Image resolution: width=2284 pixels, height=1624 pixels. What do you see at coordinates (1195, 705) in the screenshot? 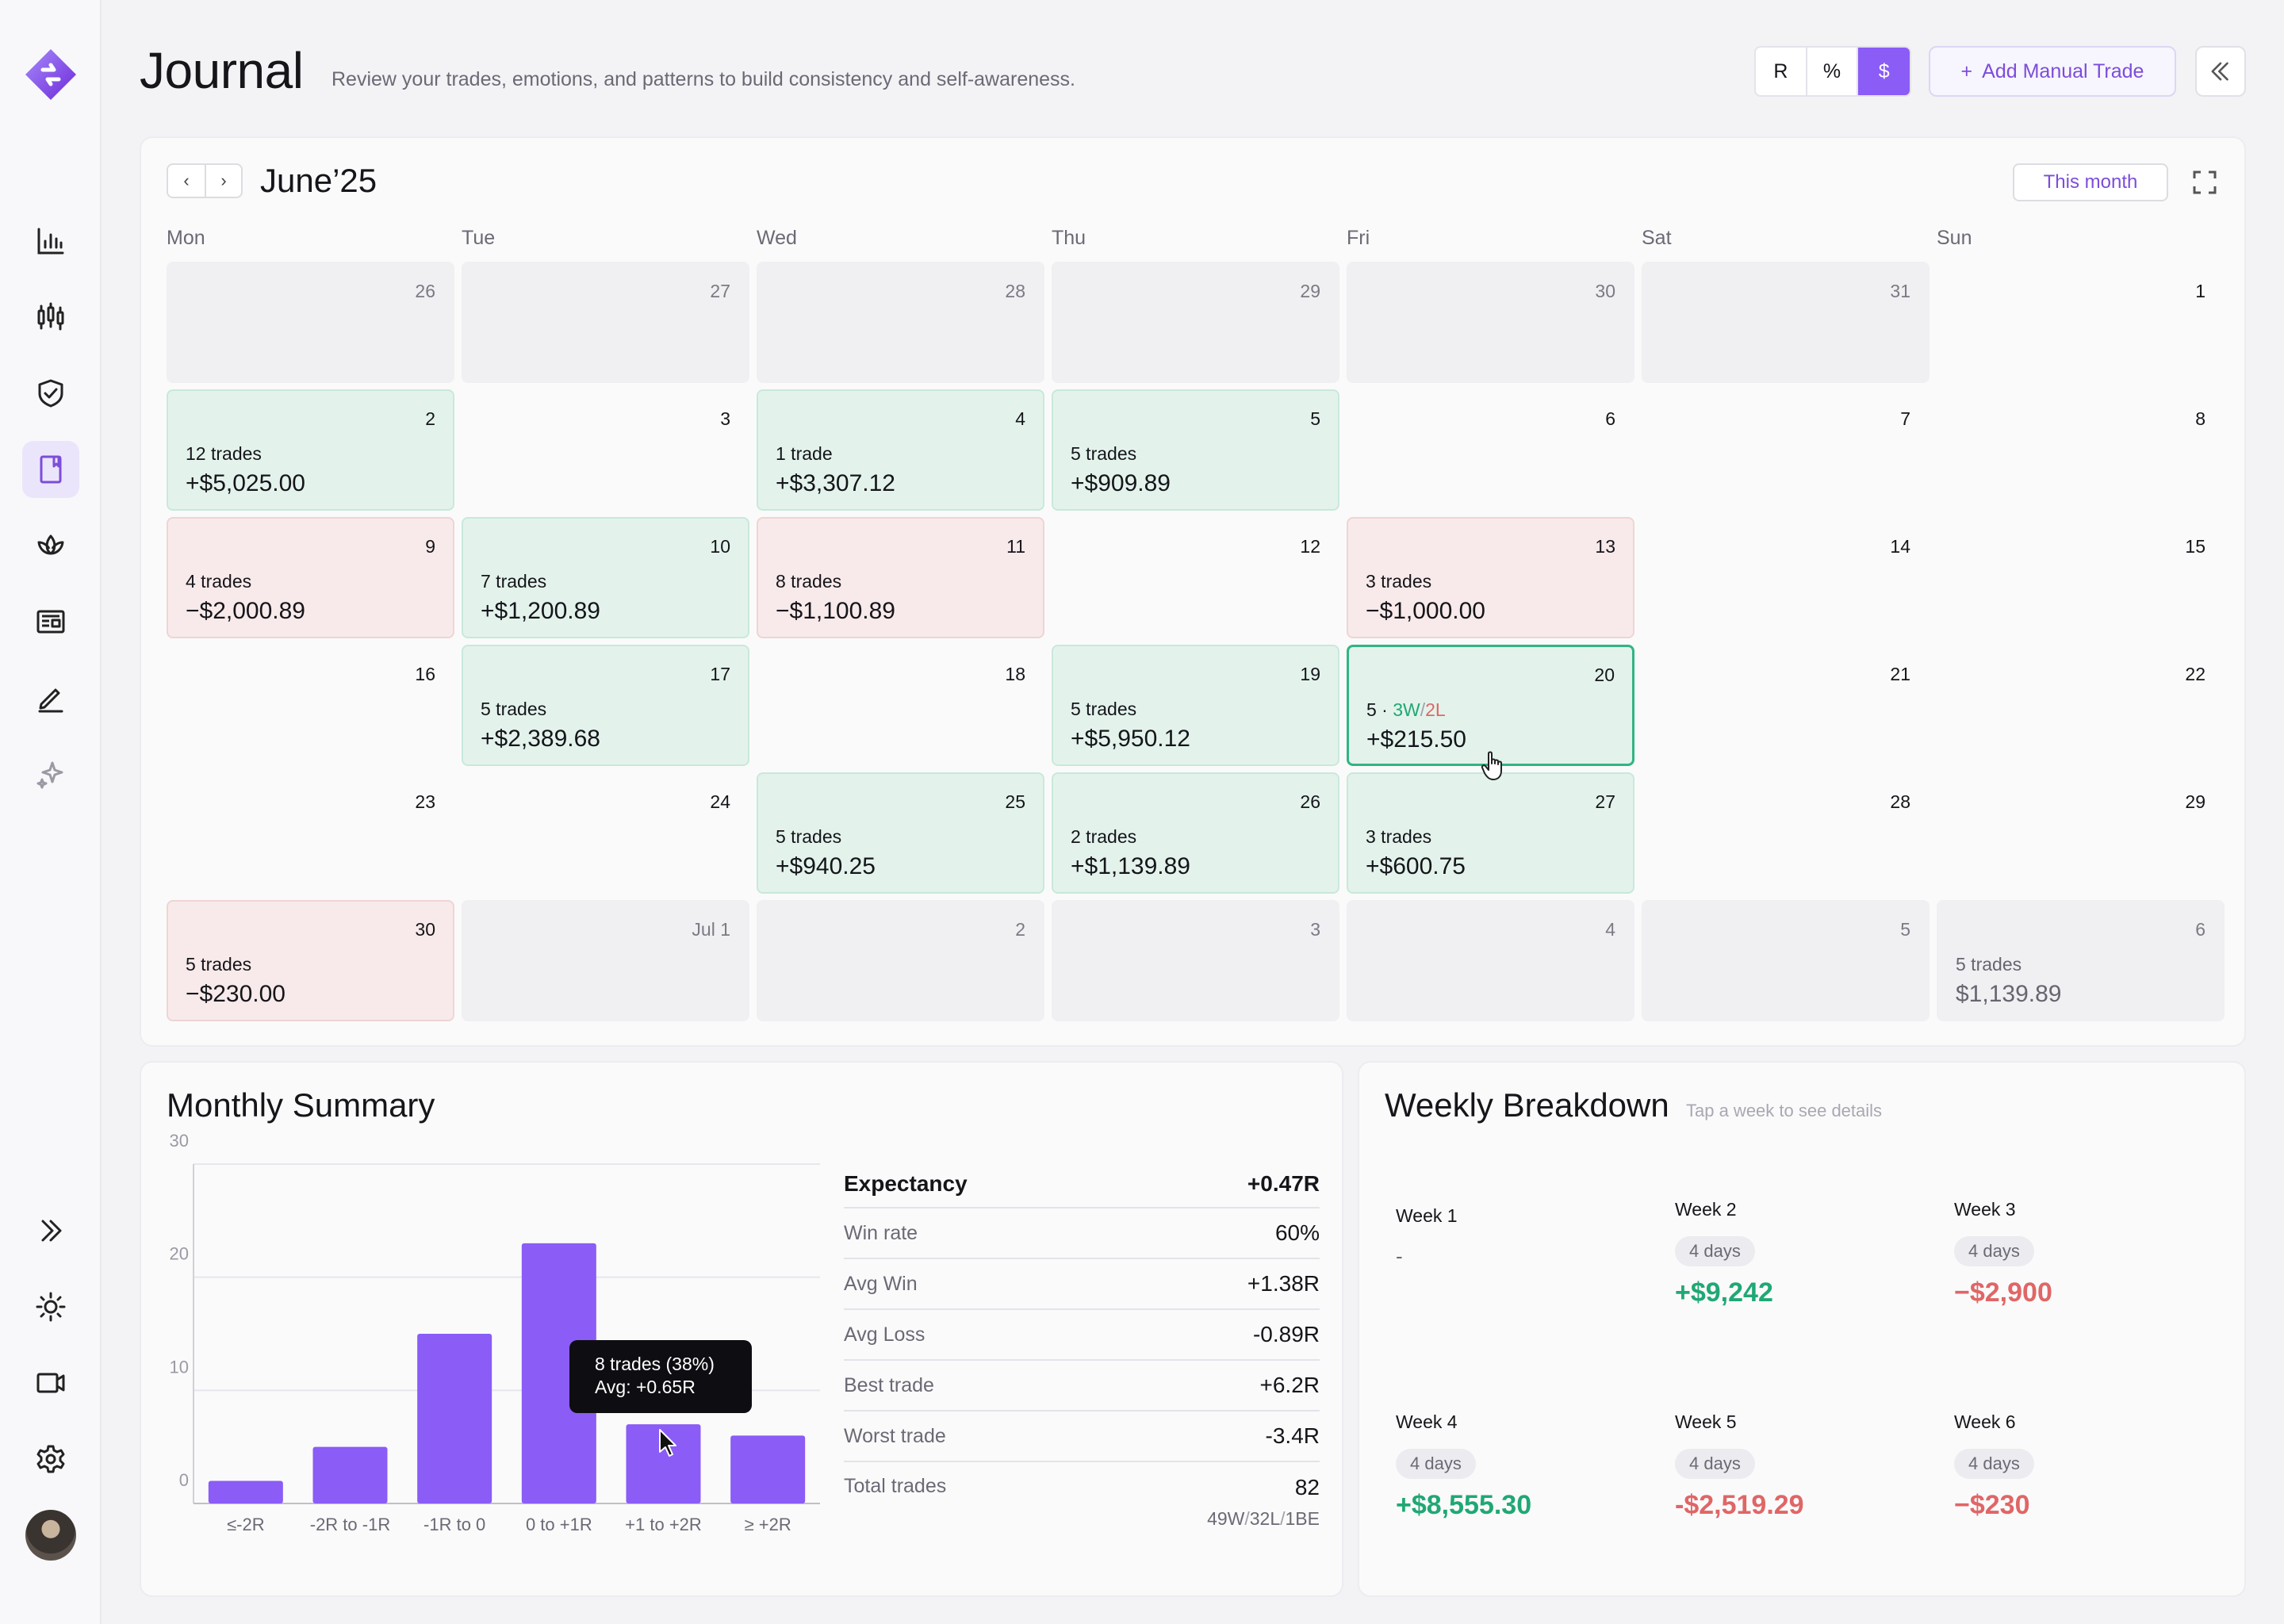
I see `calendar-day: 19 5 trades +$5,950.12` at bounding box center [1195, 705].